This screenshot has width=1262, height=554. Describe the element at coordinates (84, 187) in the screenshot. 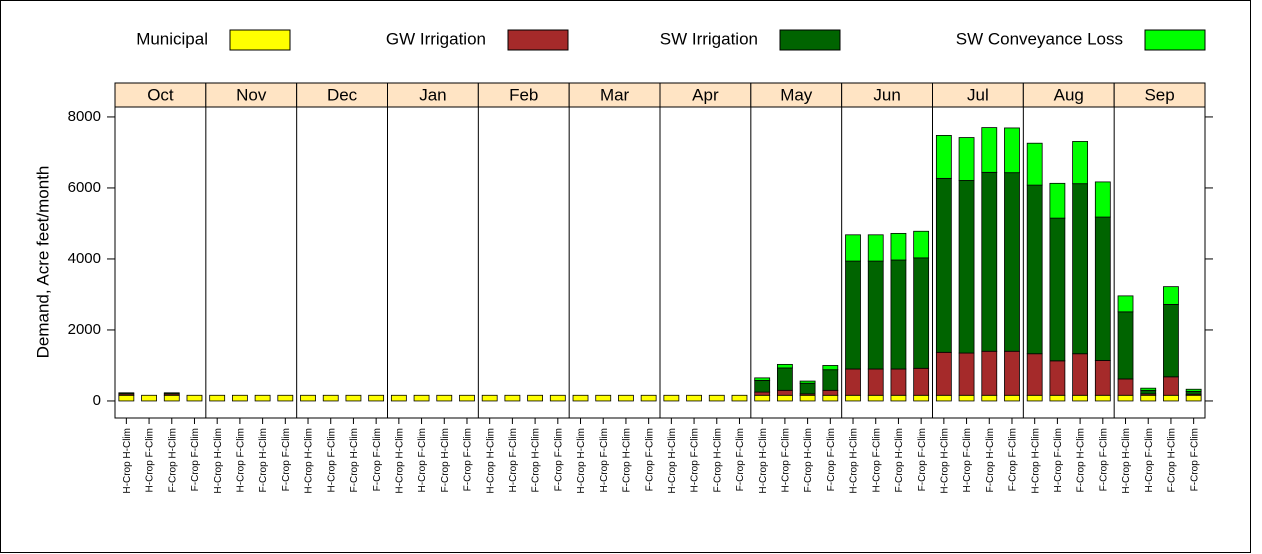

I see `y-tick-label: 6000` at that location.